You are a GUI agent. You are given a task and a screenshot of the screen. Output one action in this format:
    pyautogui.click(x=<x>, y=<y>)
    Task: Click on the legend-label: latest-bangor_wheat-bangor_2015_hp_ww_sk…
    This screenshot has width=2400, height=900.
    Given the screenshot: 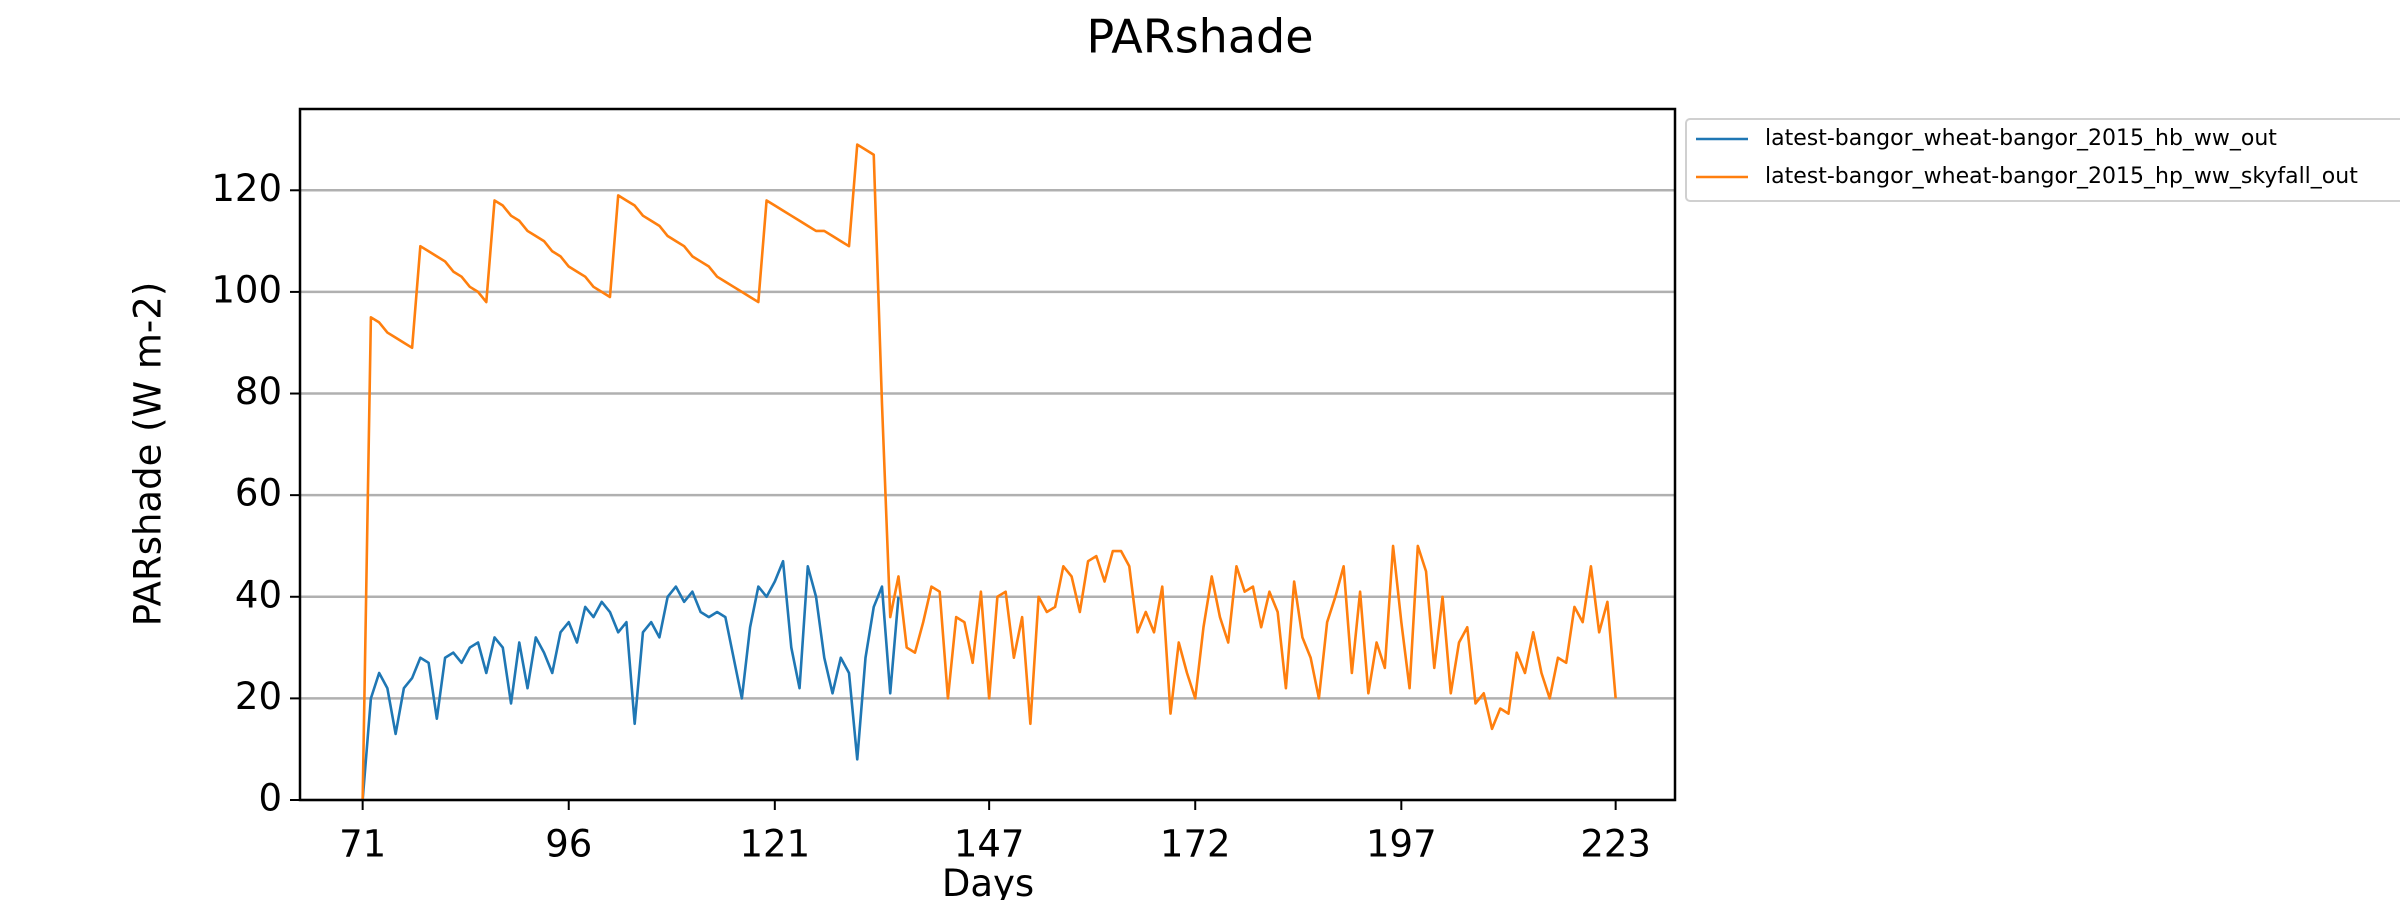 What is the action you would take?
    pyautogui.click(x=2061, y=176)
    